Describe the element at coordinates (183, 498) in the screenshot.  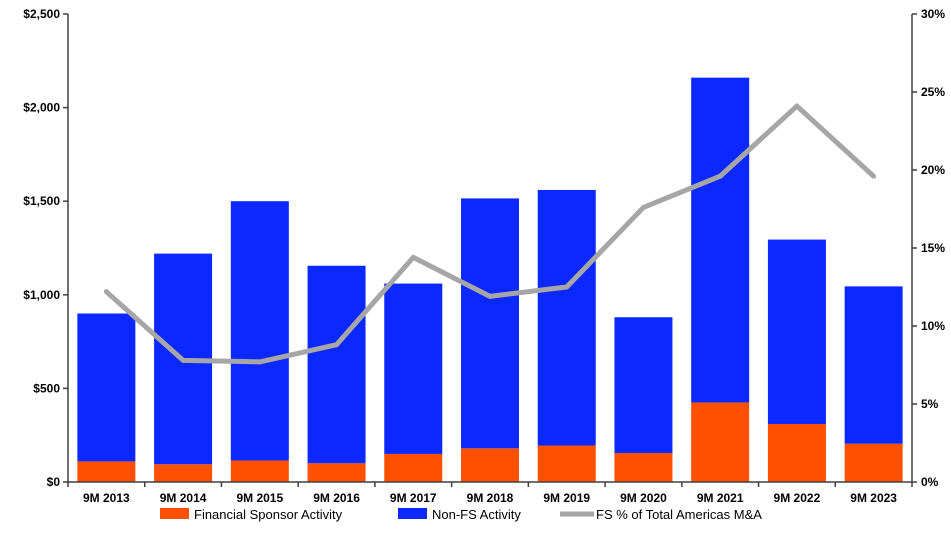
I see `x-tick-label: 9M 2014` at that location.